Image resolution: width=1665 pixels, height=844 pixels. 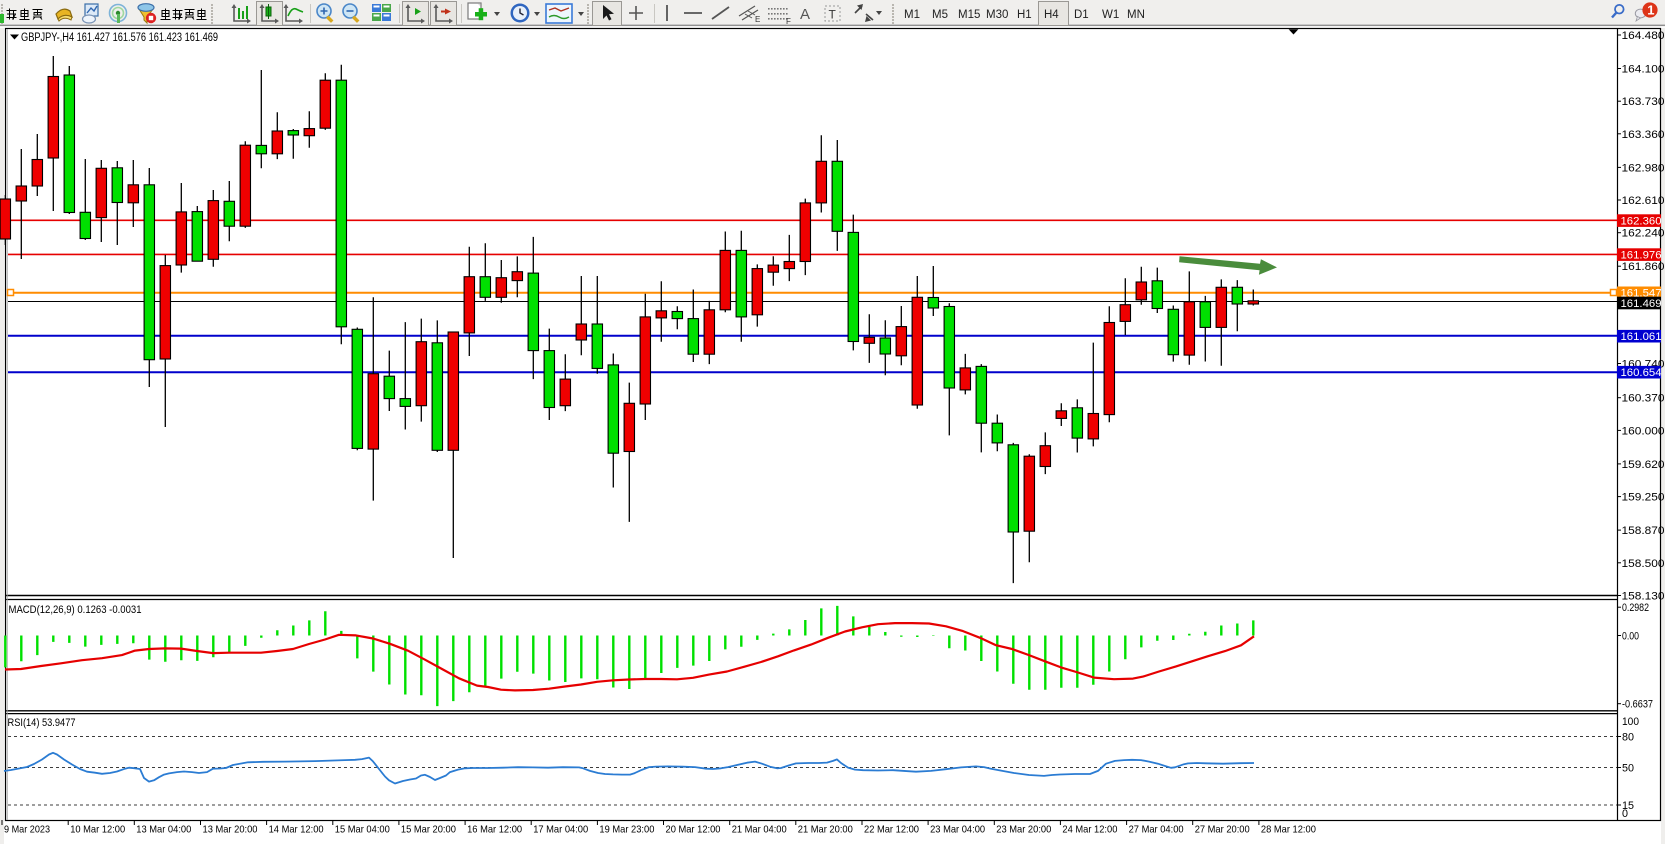 What do you see at coordinates (296, 830) in the screenshot?
I see `svg-text: 14 Mar 12:00` at bounding box center [296, 830].